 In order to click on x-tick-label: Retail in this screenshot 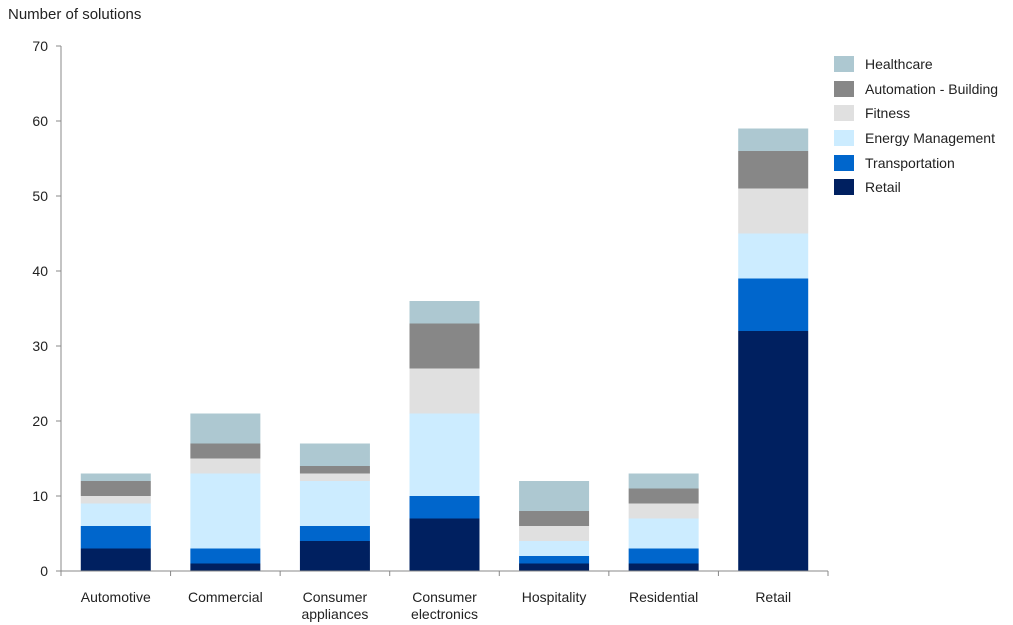, I will do `click(773, 597)`.